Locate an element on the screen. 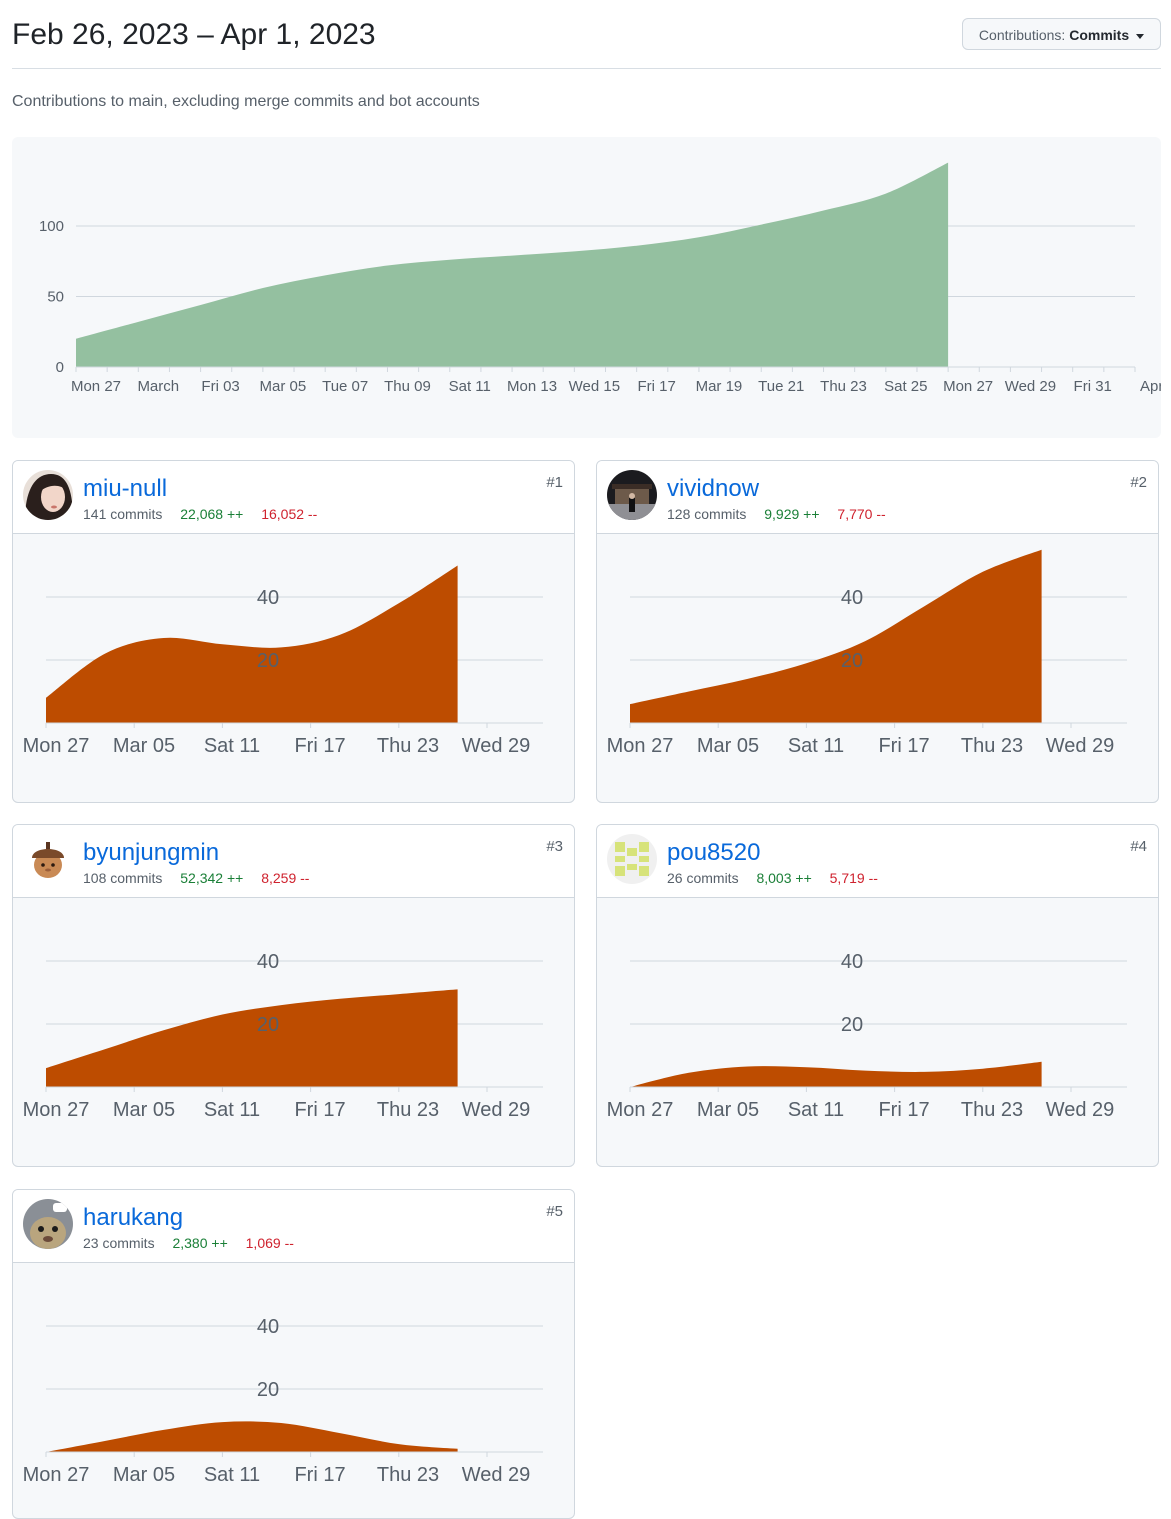  commit-count-link: 23 commits is located at coordinates (119, 1243).